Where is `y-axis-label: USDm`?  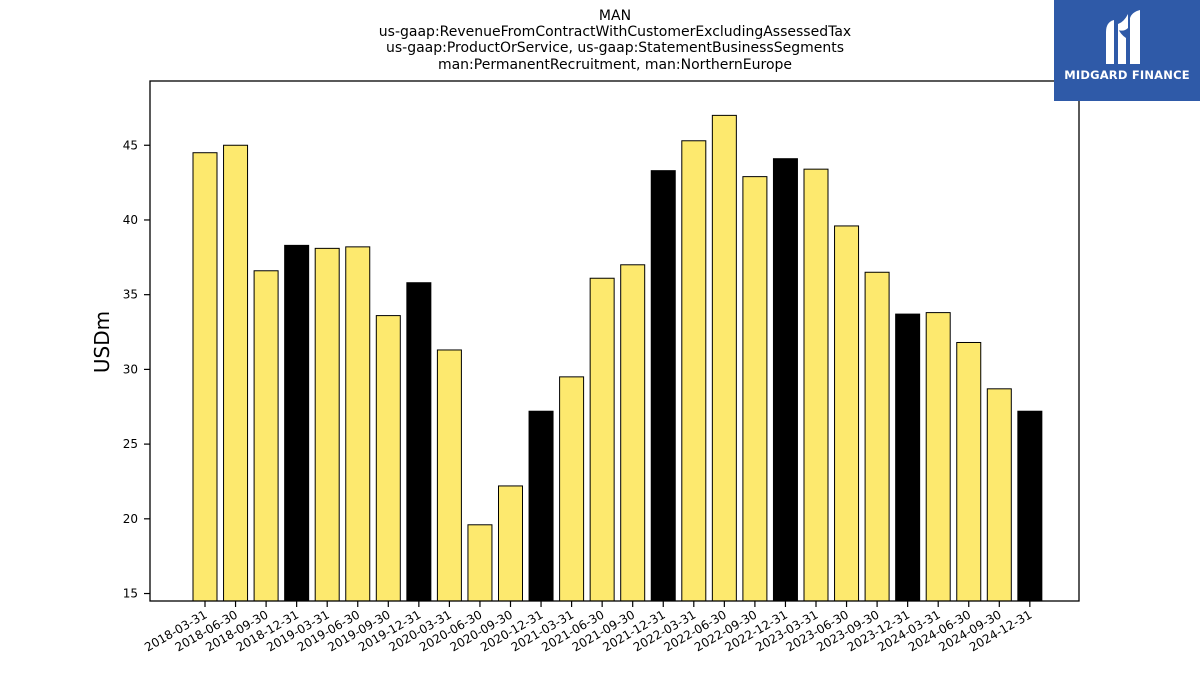
y-axis-label: USDm is located at coordinates (102, 342).